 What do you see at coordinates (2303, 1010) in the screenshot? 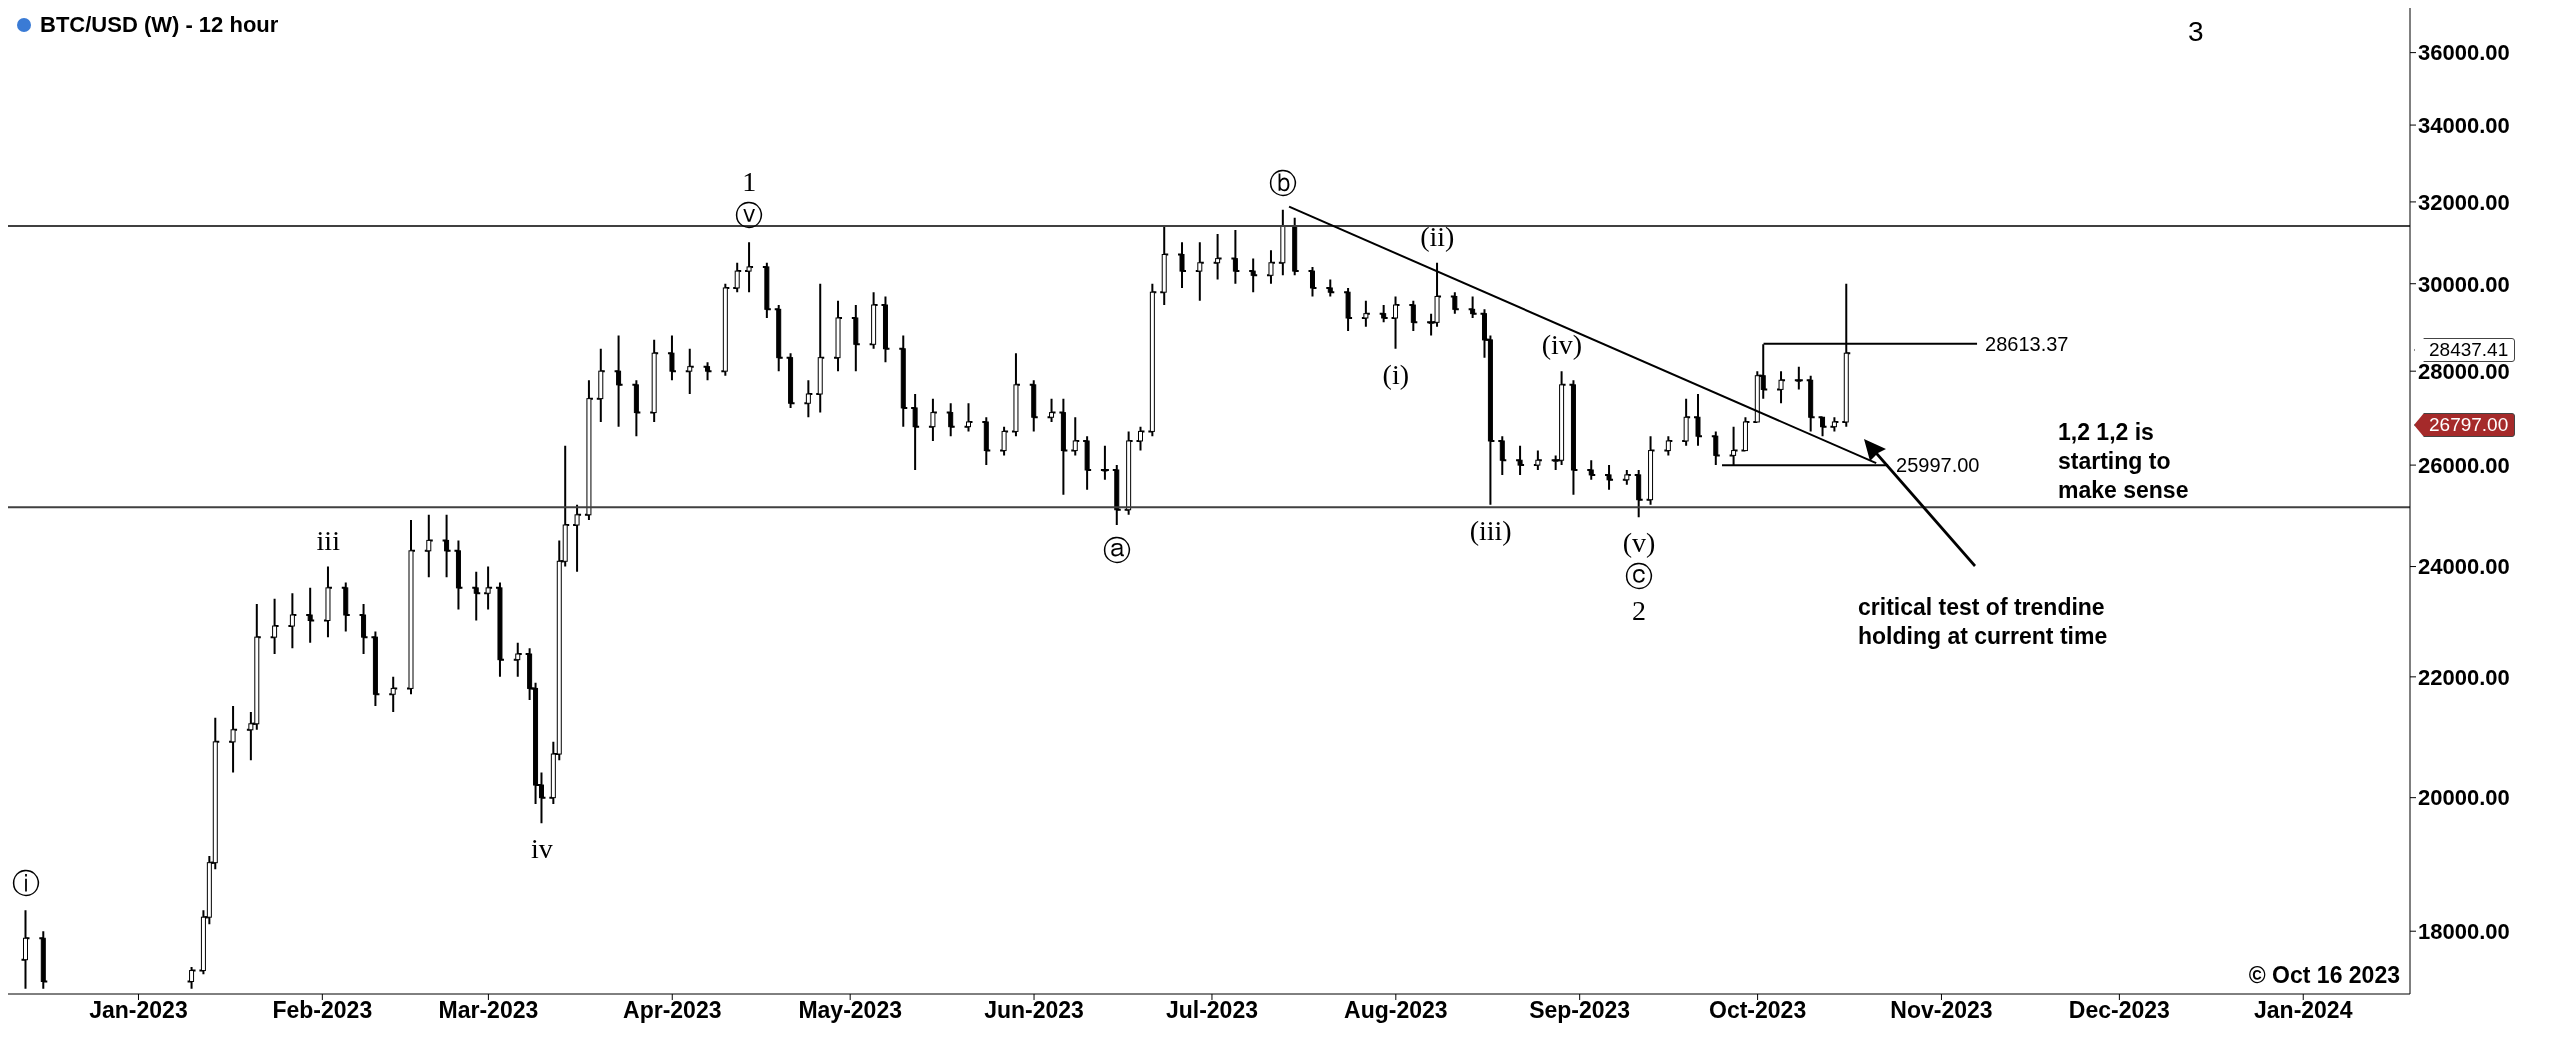
I see `x-tick-label: Jan-2024` at bounding box center [2303, 1010].